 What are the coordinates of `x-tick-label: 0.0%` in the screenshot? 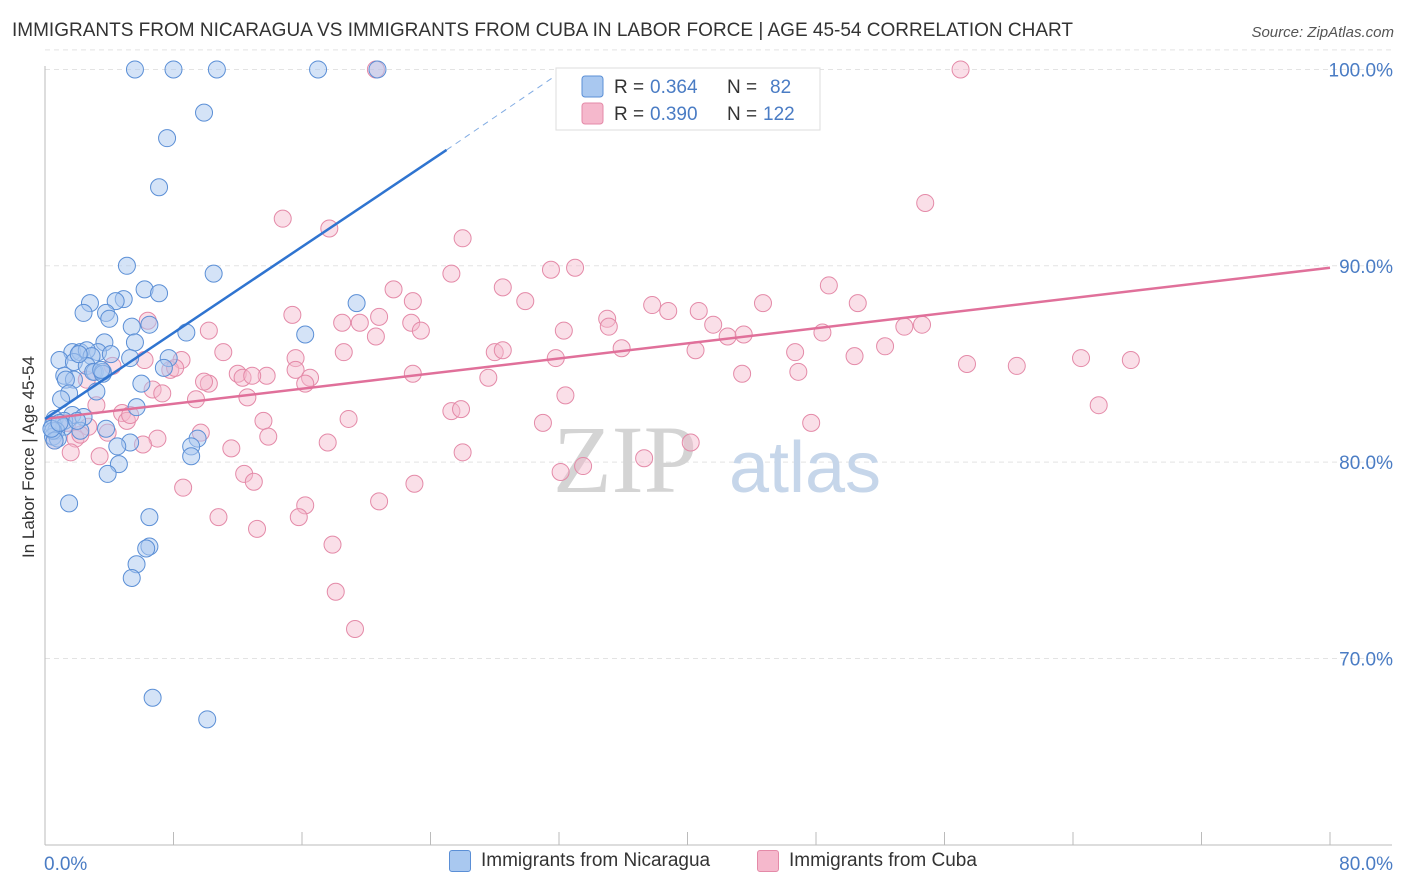 It's located at (65, 864).